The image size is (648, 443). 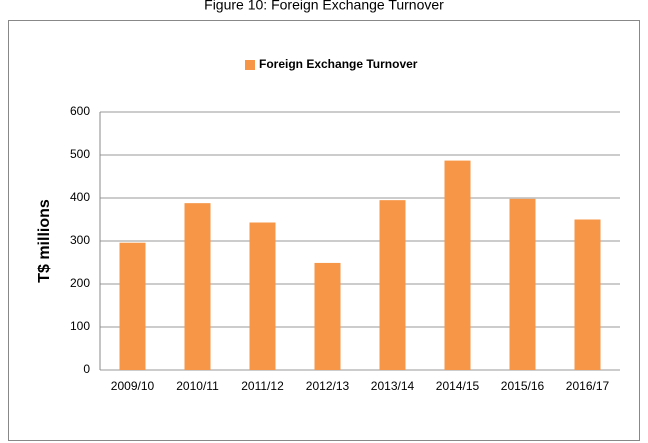 I want to click on x-tick-label: 2015/16, so click(x=523, y=386).